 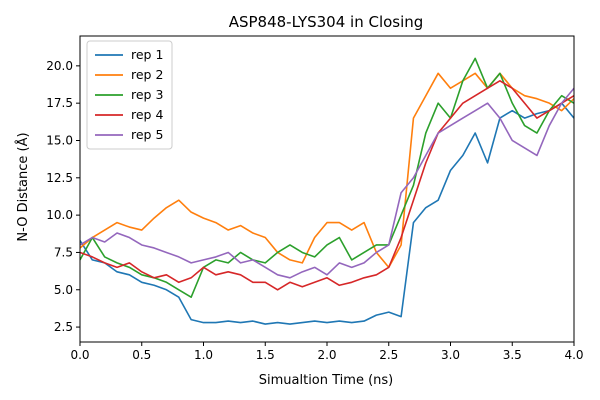 What do you see at coordinates (59, 178) in the screenshot?
I see `y-tick-label: 12.5` at bounding box center [59, 178].